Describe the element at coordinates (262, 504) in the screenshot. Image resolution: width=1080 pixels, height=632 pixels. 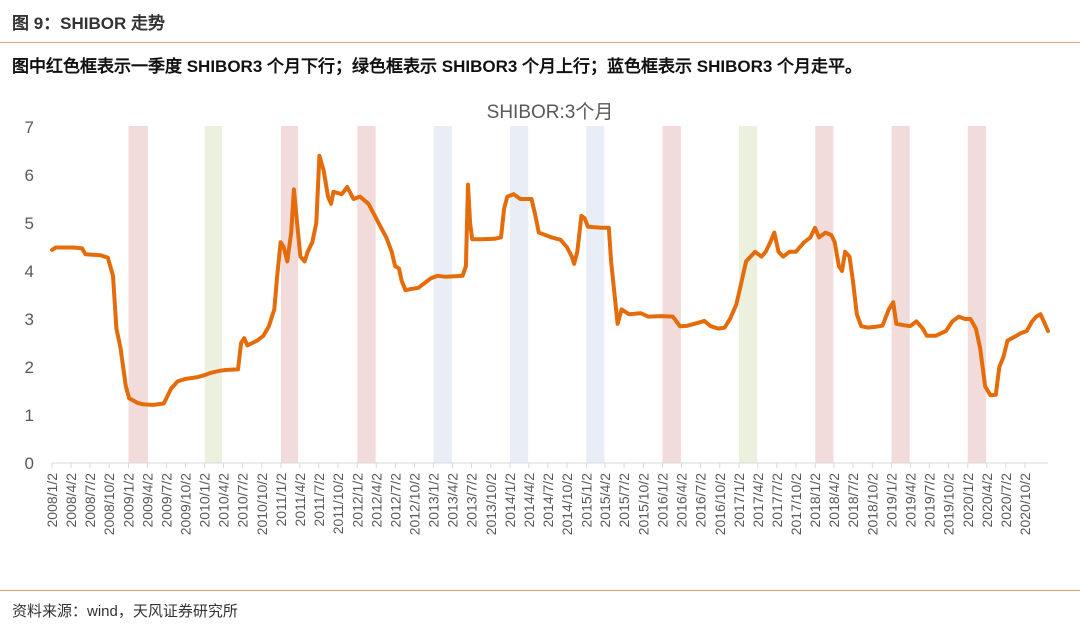
I see `x-tick-label: 2010/10/2` at that location.